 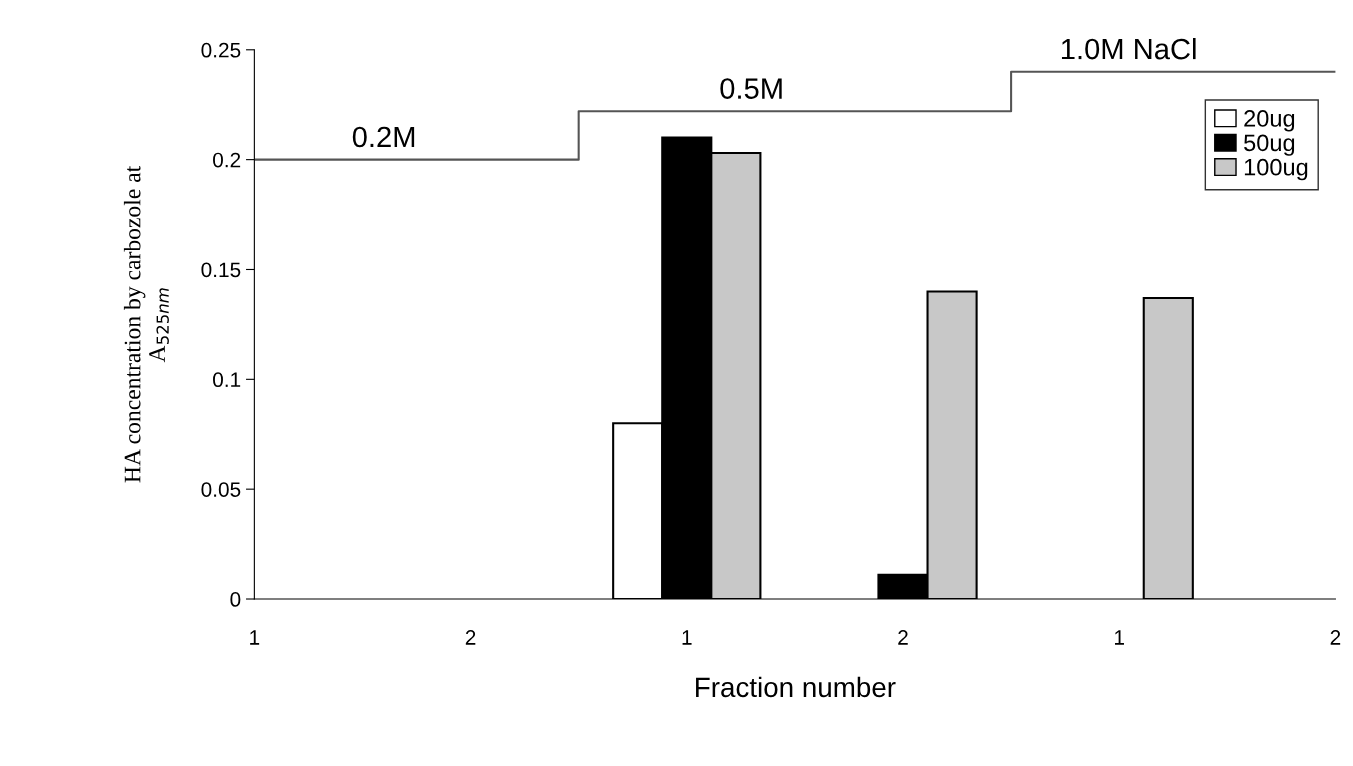 What do you see at coordinates (1276, 169) in the screenshot?
I see `legend-label: 100ug` at bounding box center [1276, 169].